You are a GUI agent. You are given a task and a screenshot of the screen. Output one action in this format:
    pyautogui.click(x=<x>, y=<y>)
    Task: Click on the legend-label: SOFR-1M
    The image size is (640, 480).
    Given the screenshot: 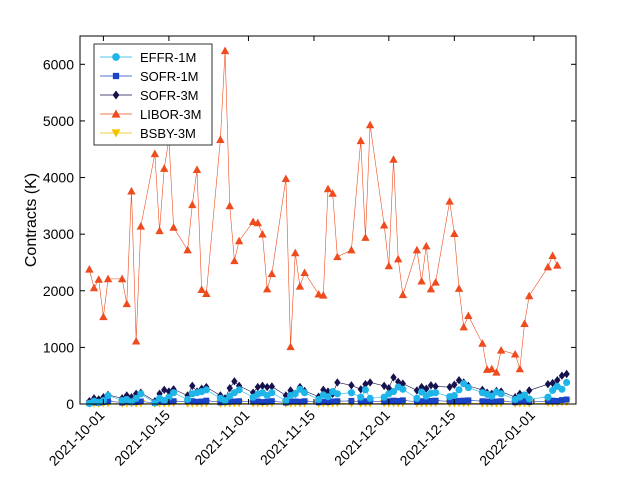 What is the action you would take?
    pyautogui.click(x=169, y=76)
    